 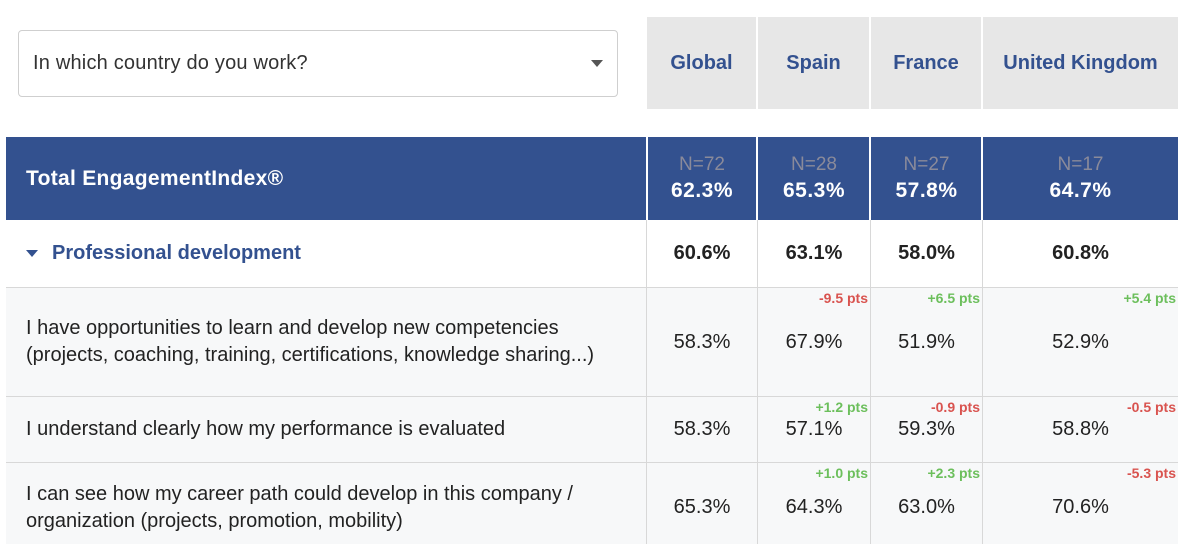 What do you see at coordinates (1080, 253) in the screenshot?
I see `section-value-united-kingdom: 60.8%` at bounding box center [1080, 253].